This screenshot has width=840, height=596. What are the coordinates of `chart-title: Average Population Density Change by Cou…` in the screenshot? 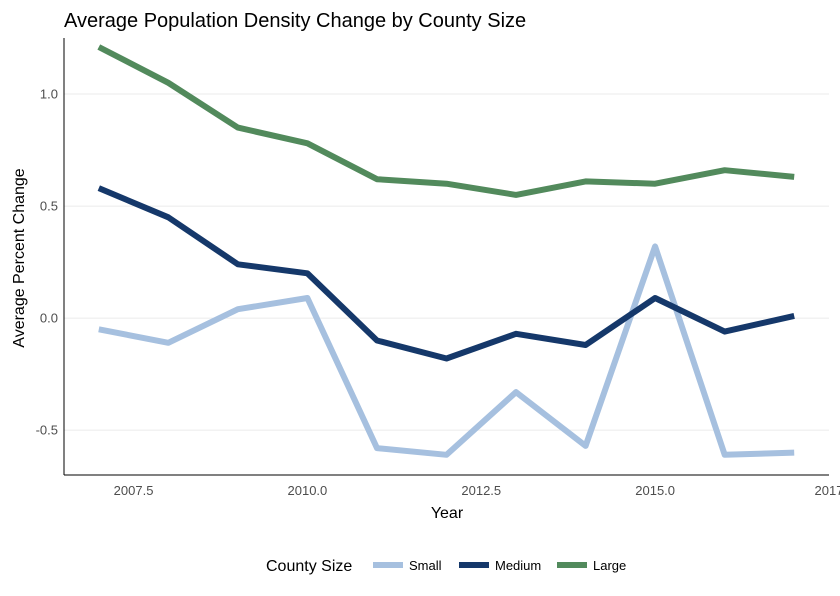 It's located at (295, 21).